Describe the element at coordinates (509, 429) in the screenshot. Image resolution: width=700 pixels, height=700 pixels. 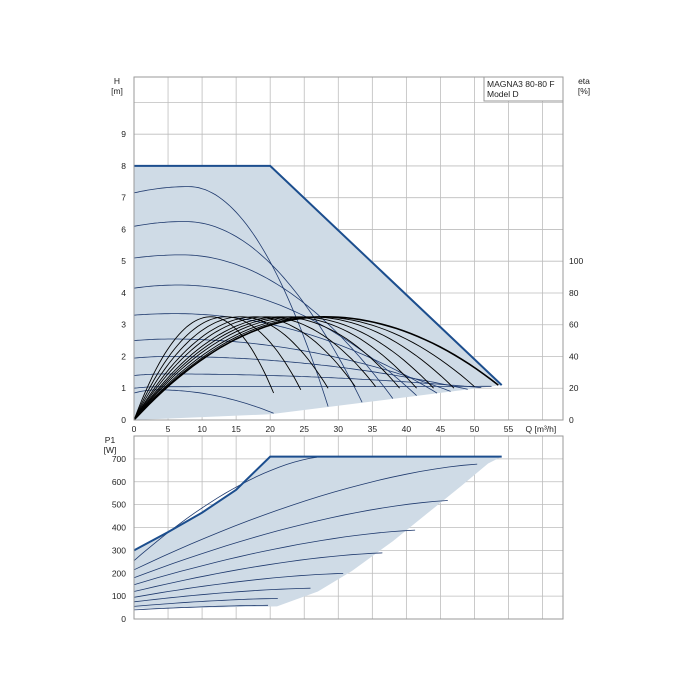
I see `x-tick-label: 55` at that location.